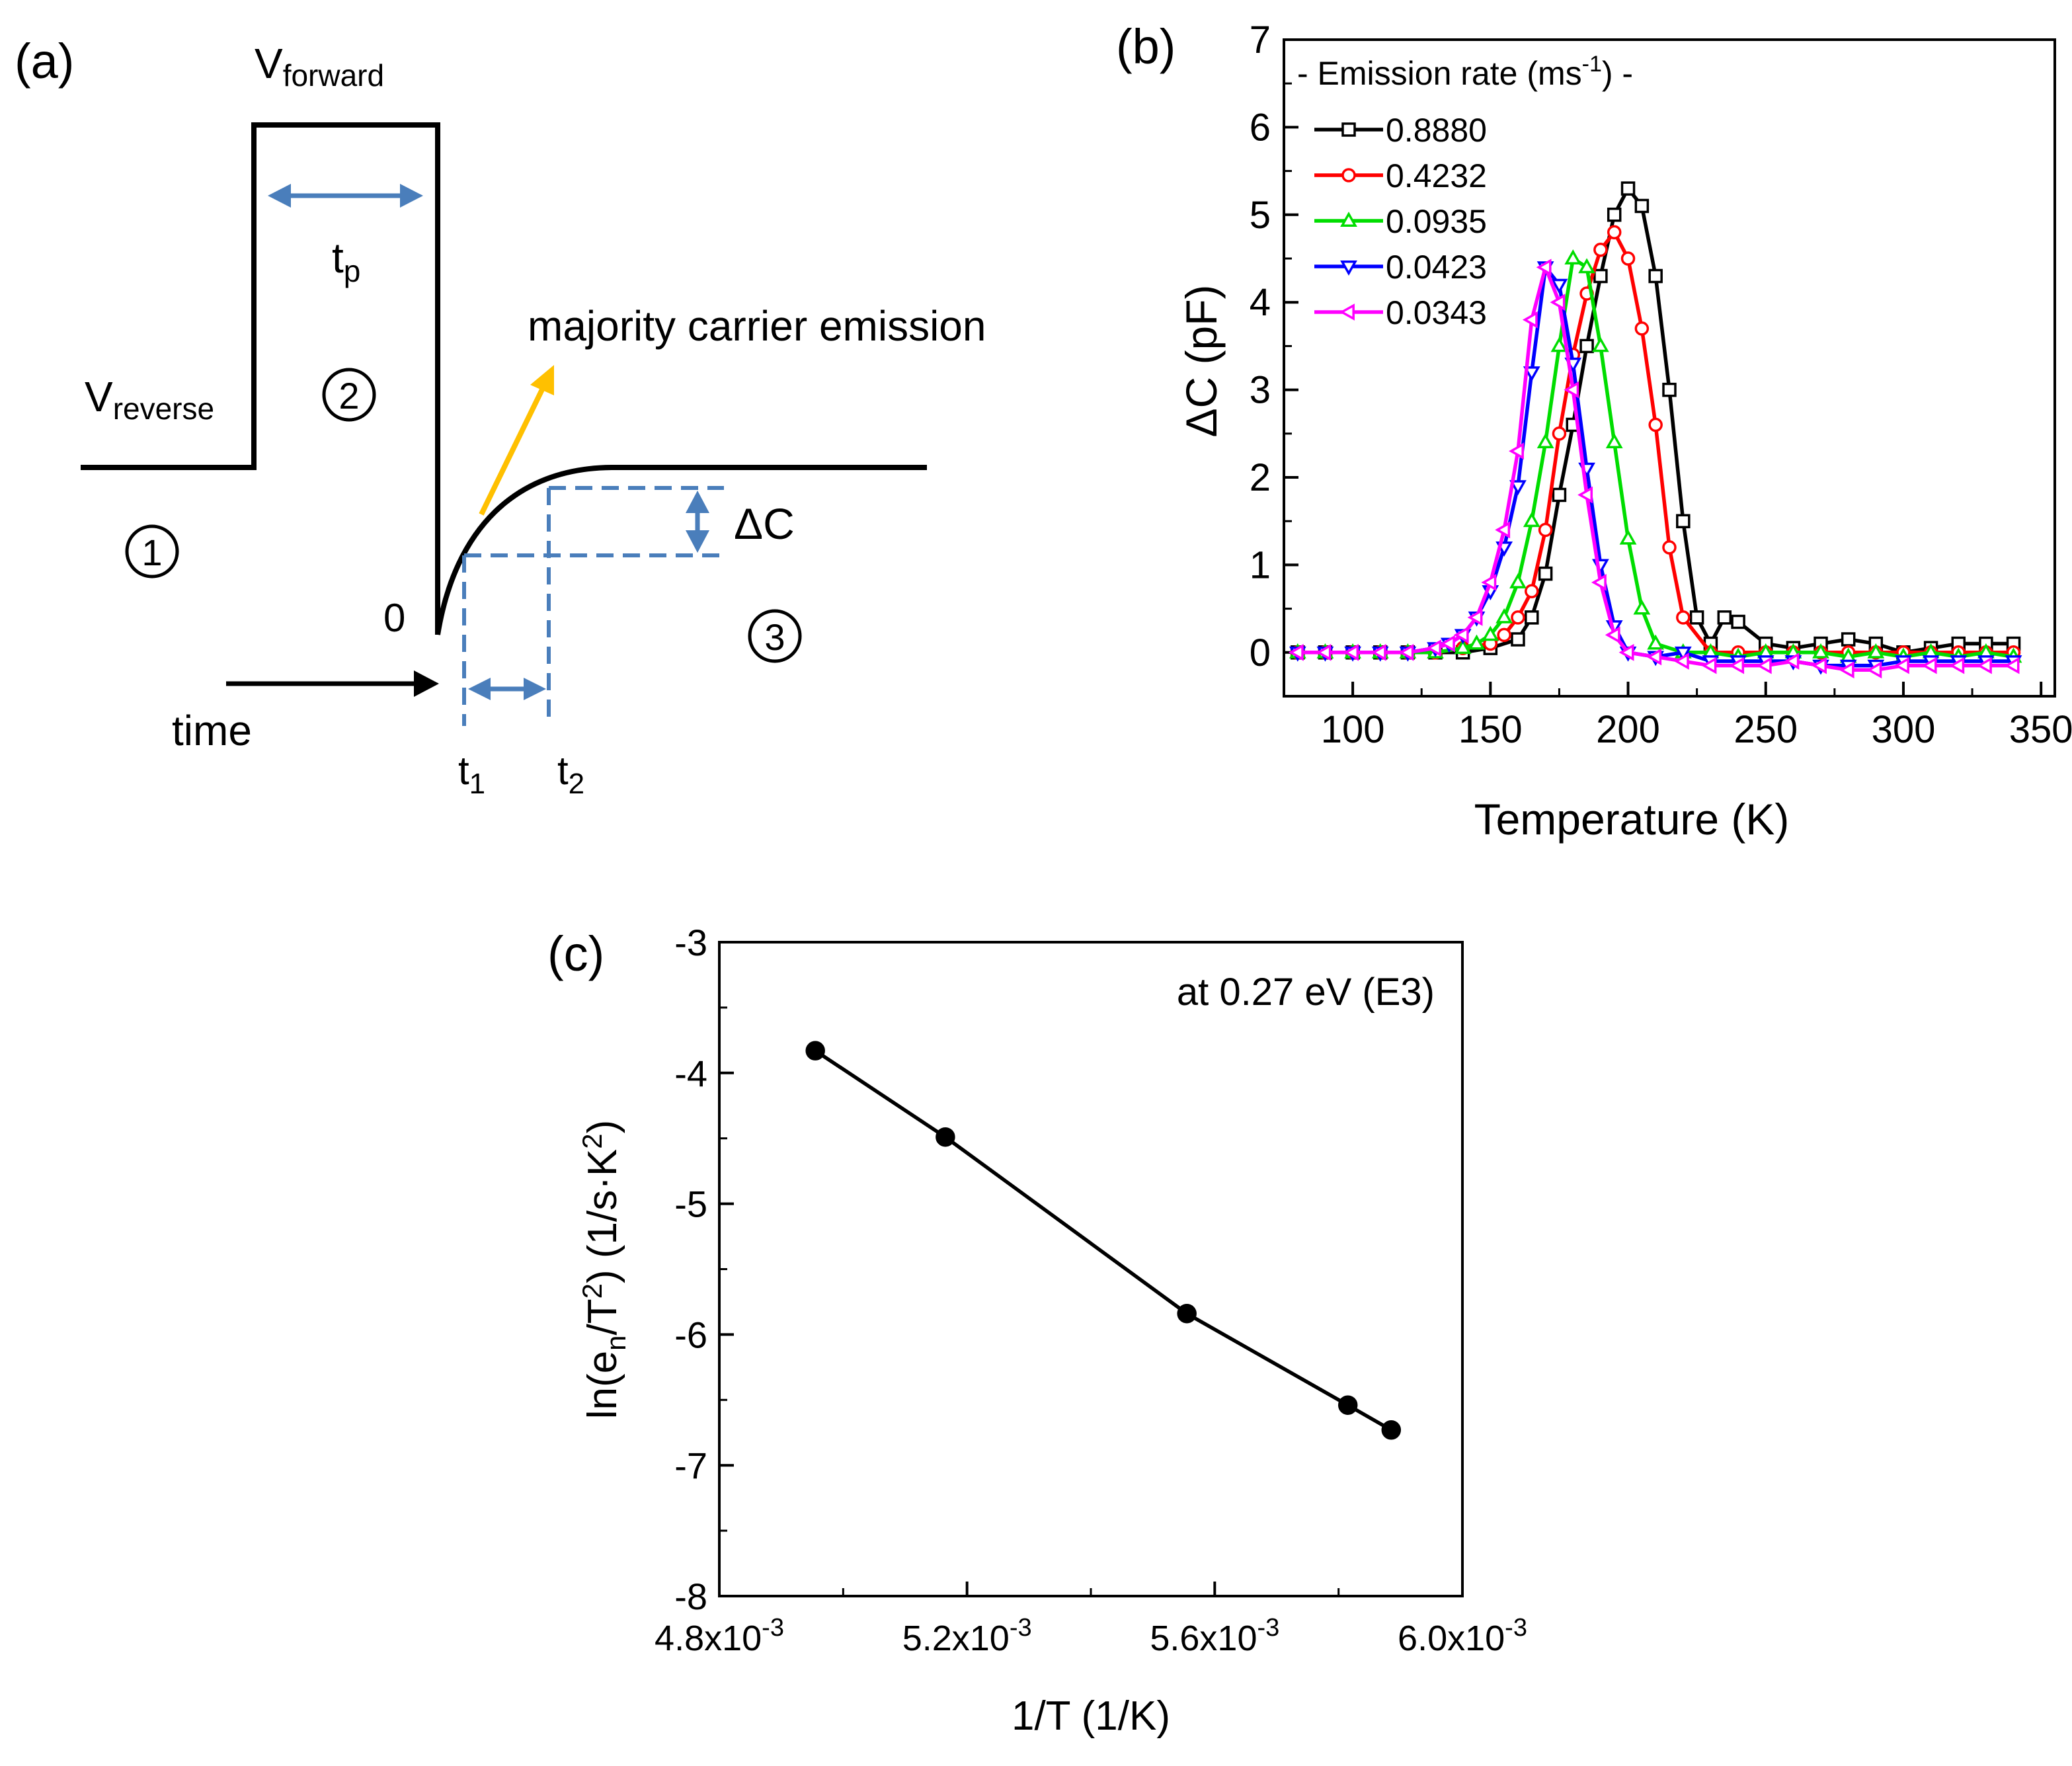 This screenshot has width=2072, height=1766. I want to click on t1-label: t1, so click(471, 774).